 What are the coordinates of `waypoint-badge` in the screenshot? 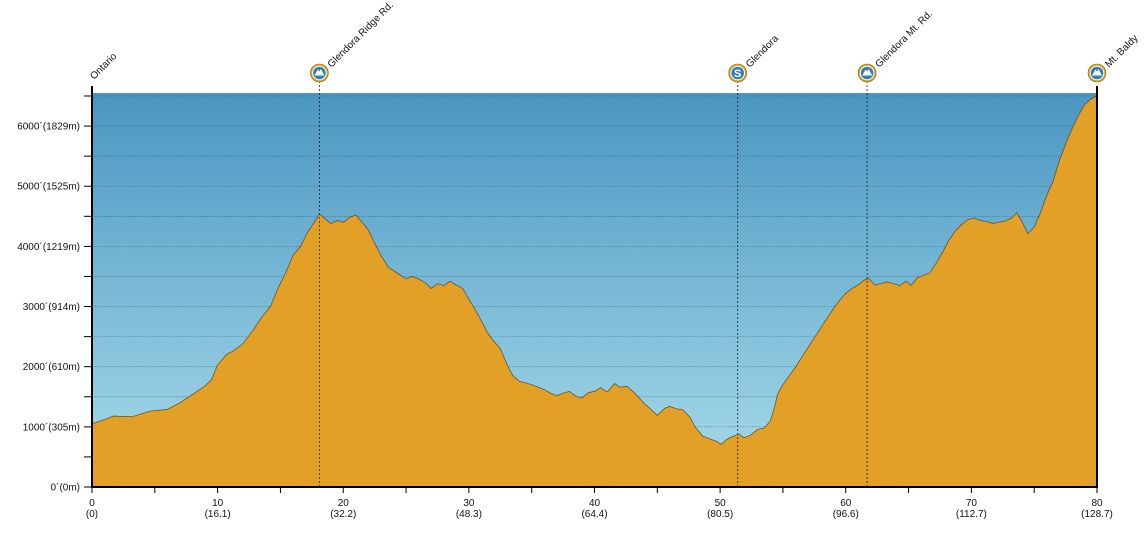 It's located at (738, 73).